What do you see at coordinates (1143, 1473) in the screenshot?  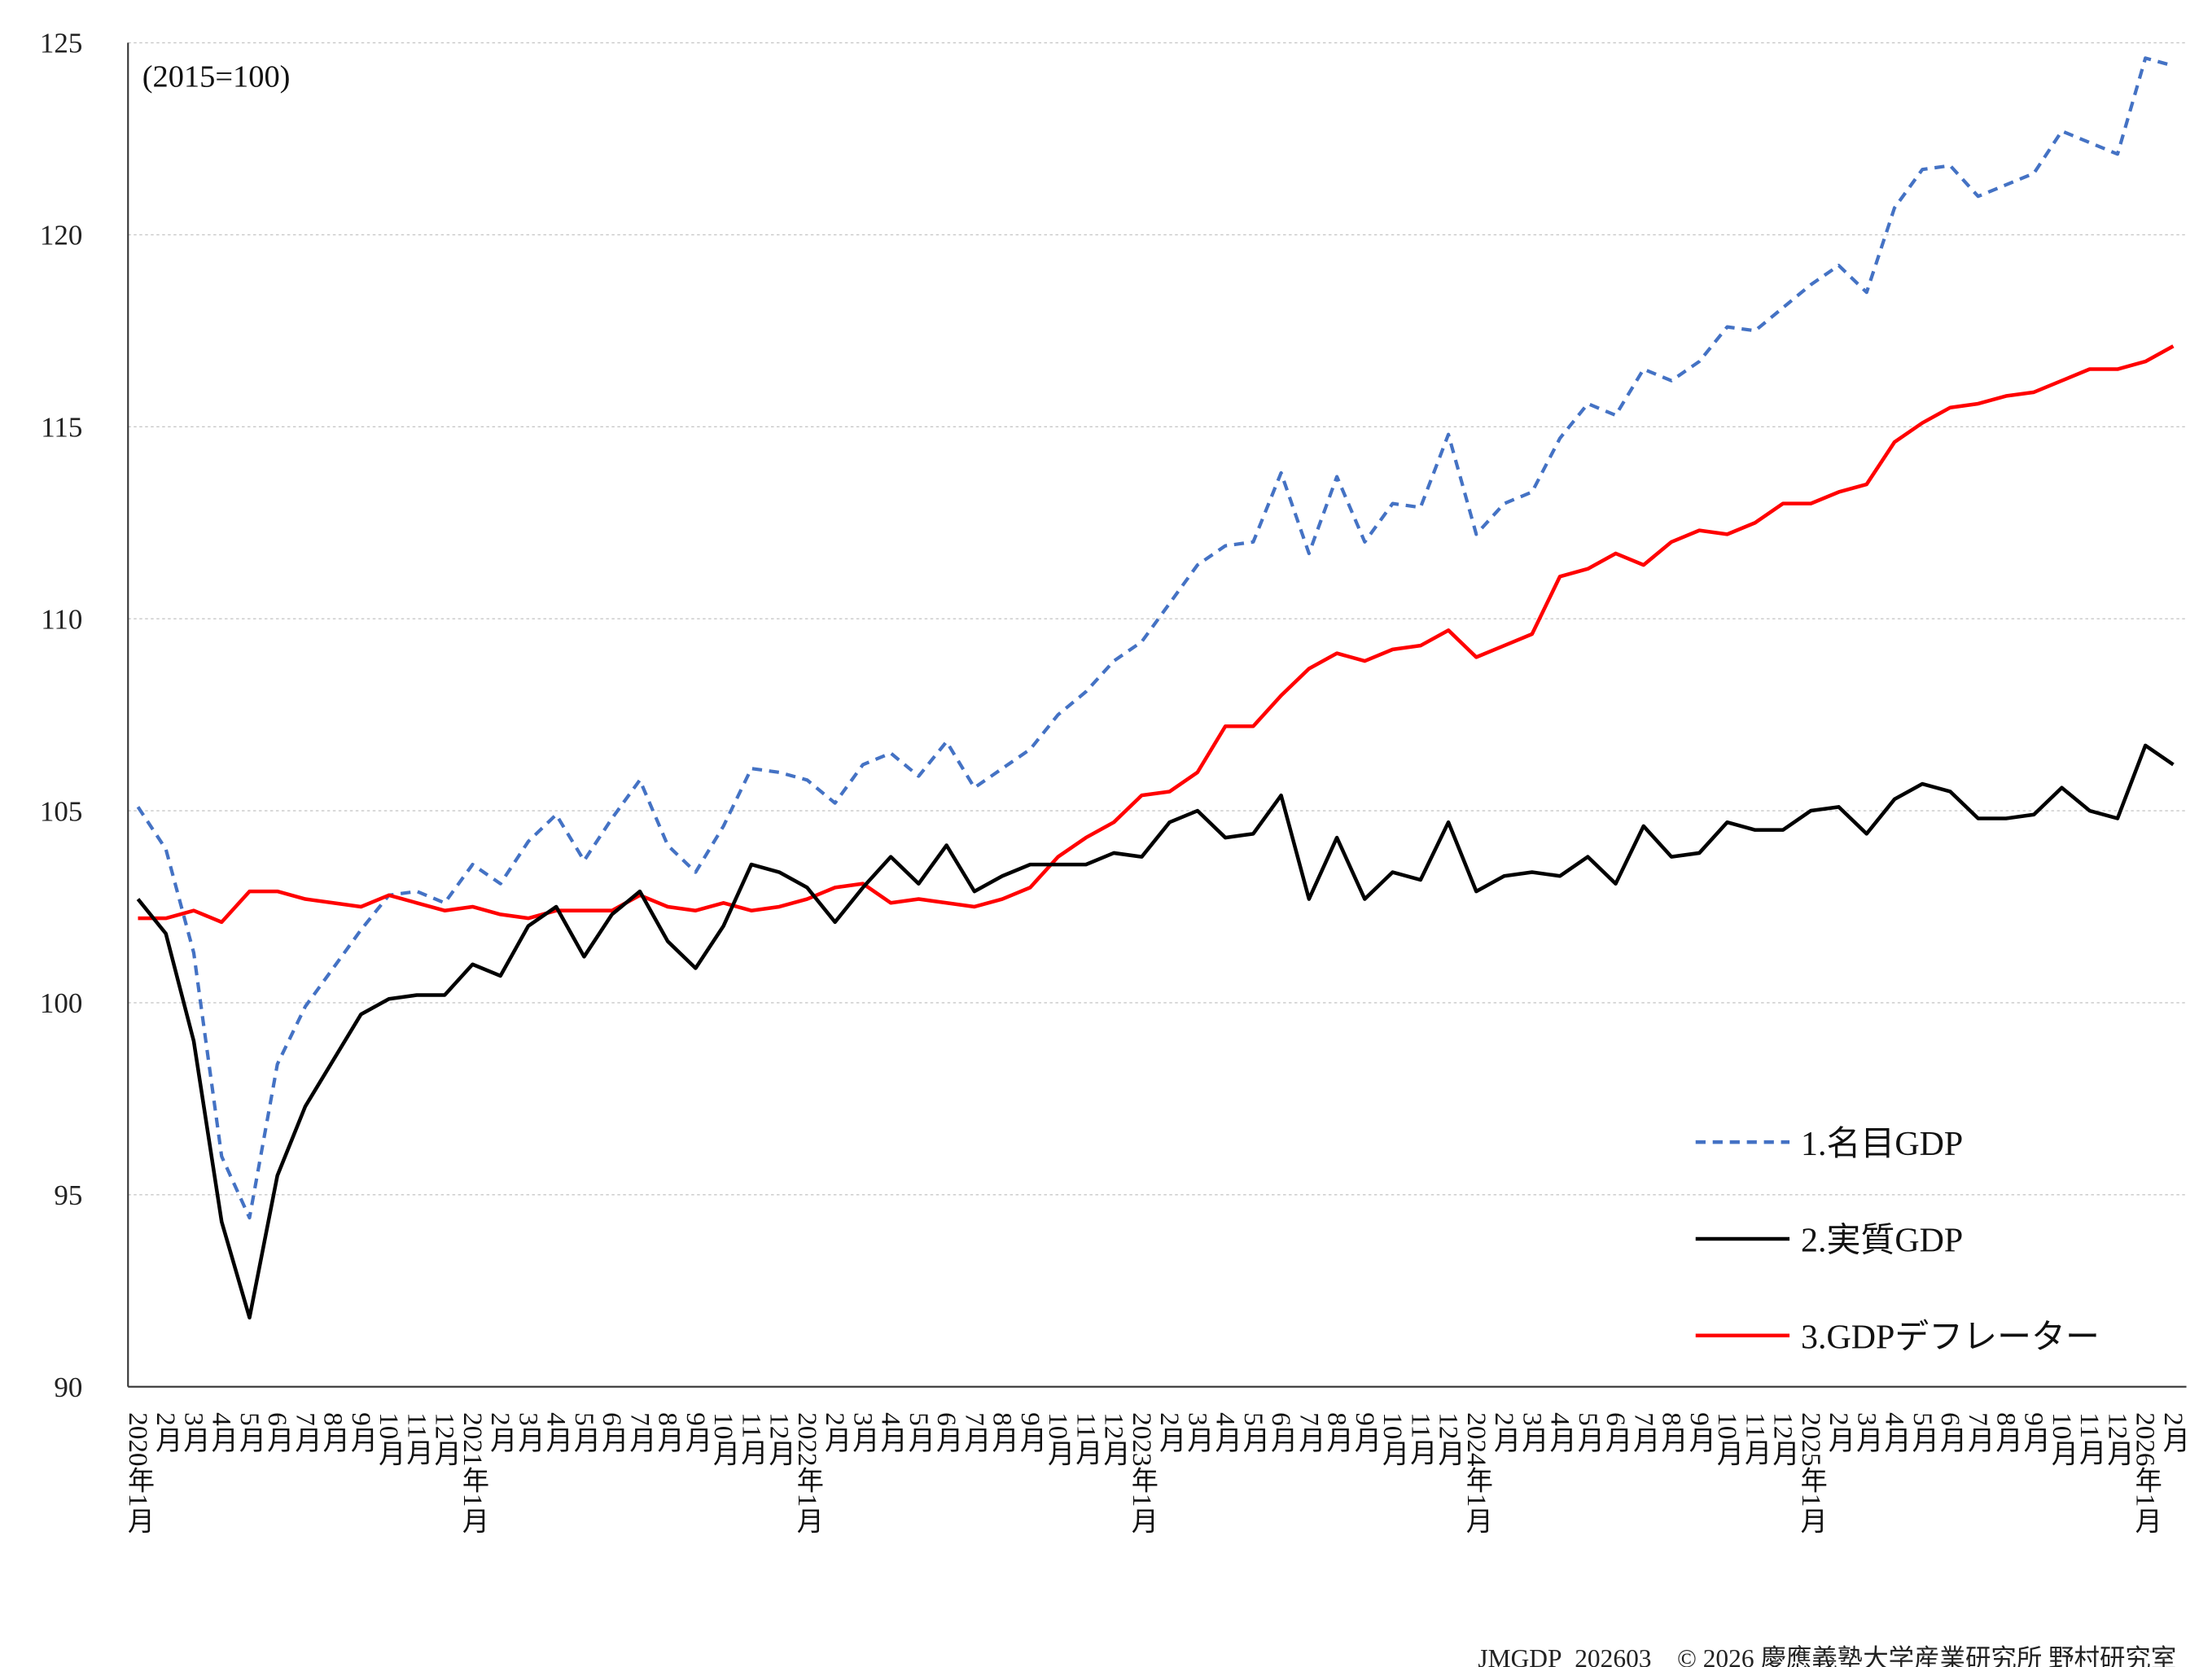 I see `x-tick-label: 2023年1月` at bounding box center [1143, 1473].